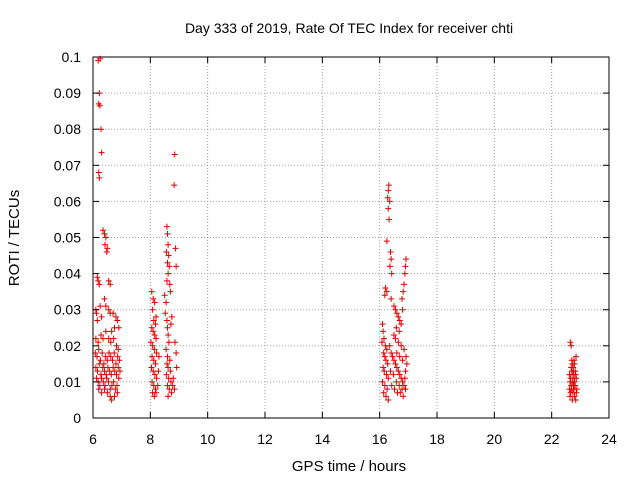 The height and width of the screenshot is (485, 640). What do you see at coordinates (67, 201) in the screenshot?
I see `y-tick-label: 0.06` at bounding box center [67, 201].